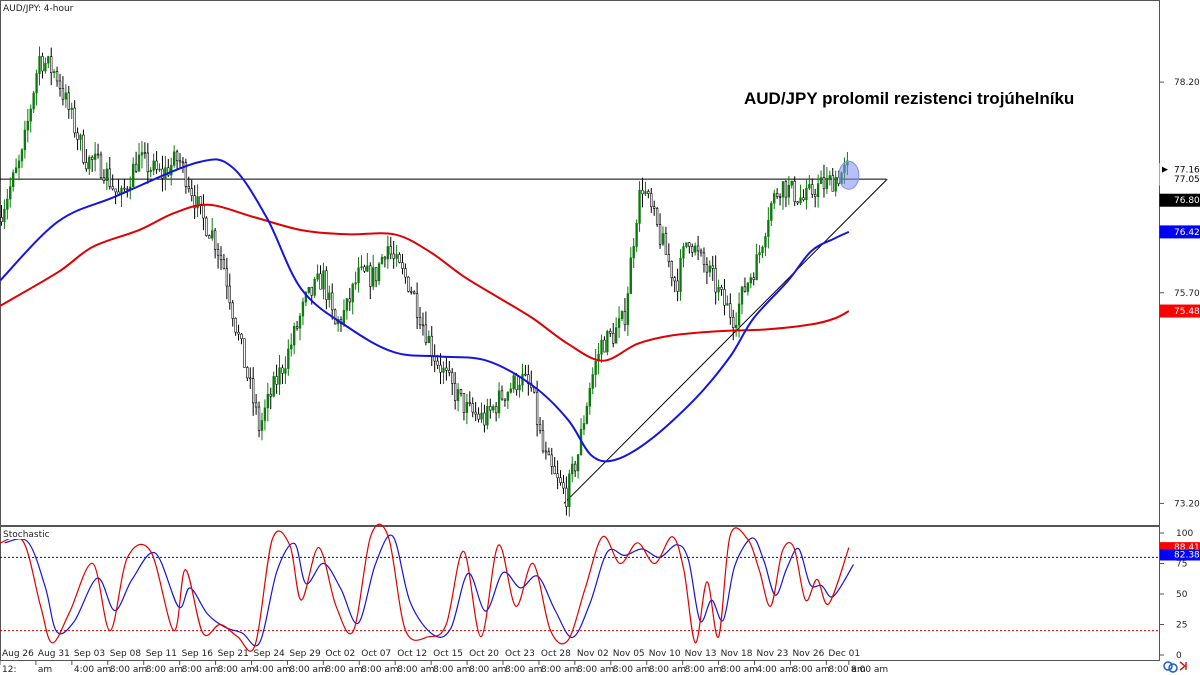  I want to click on stochastic-tag, so click(1180, 548).